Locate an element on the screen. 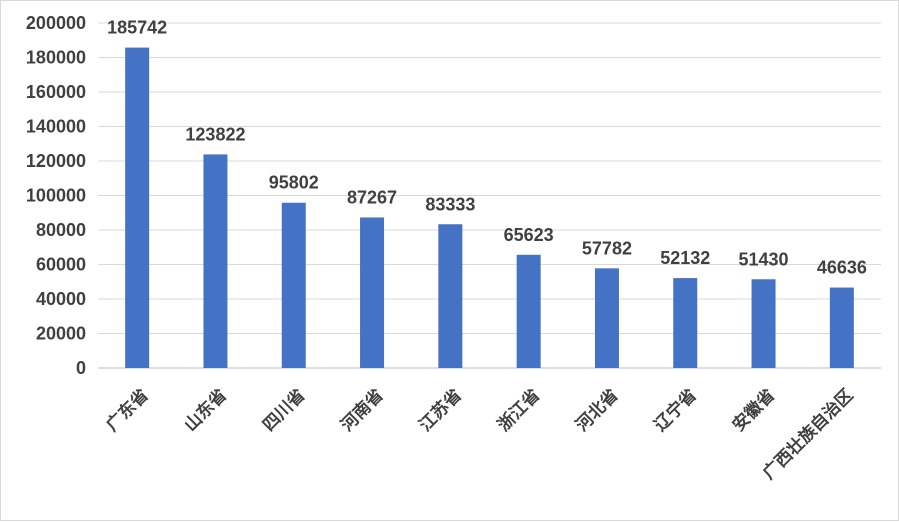 This screenshot has width=899, height=522. data-label: 87267 is located at coordinates (372, 197).